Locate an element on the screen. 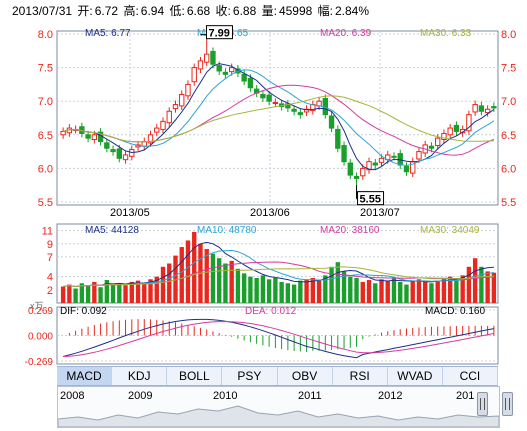 The height and width of the screenshot is (431, 527). tab-obv: OBV is located at coordinates (305, 376).